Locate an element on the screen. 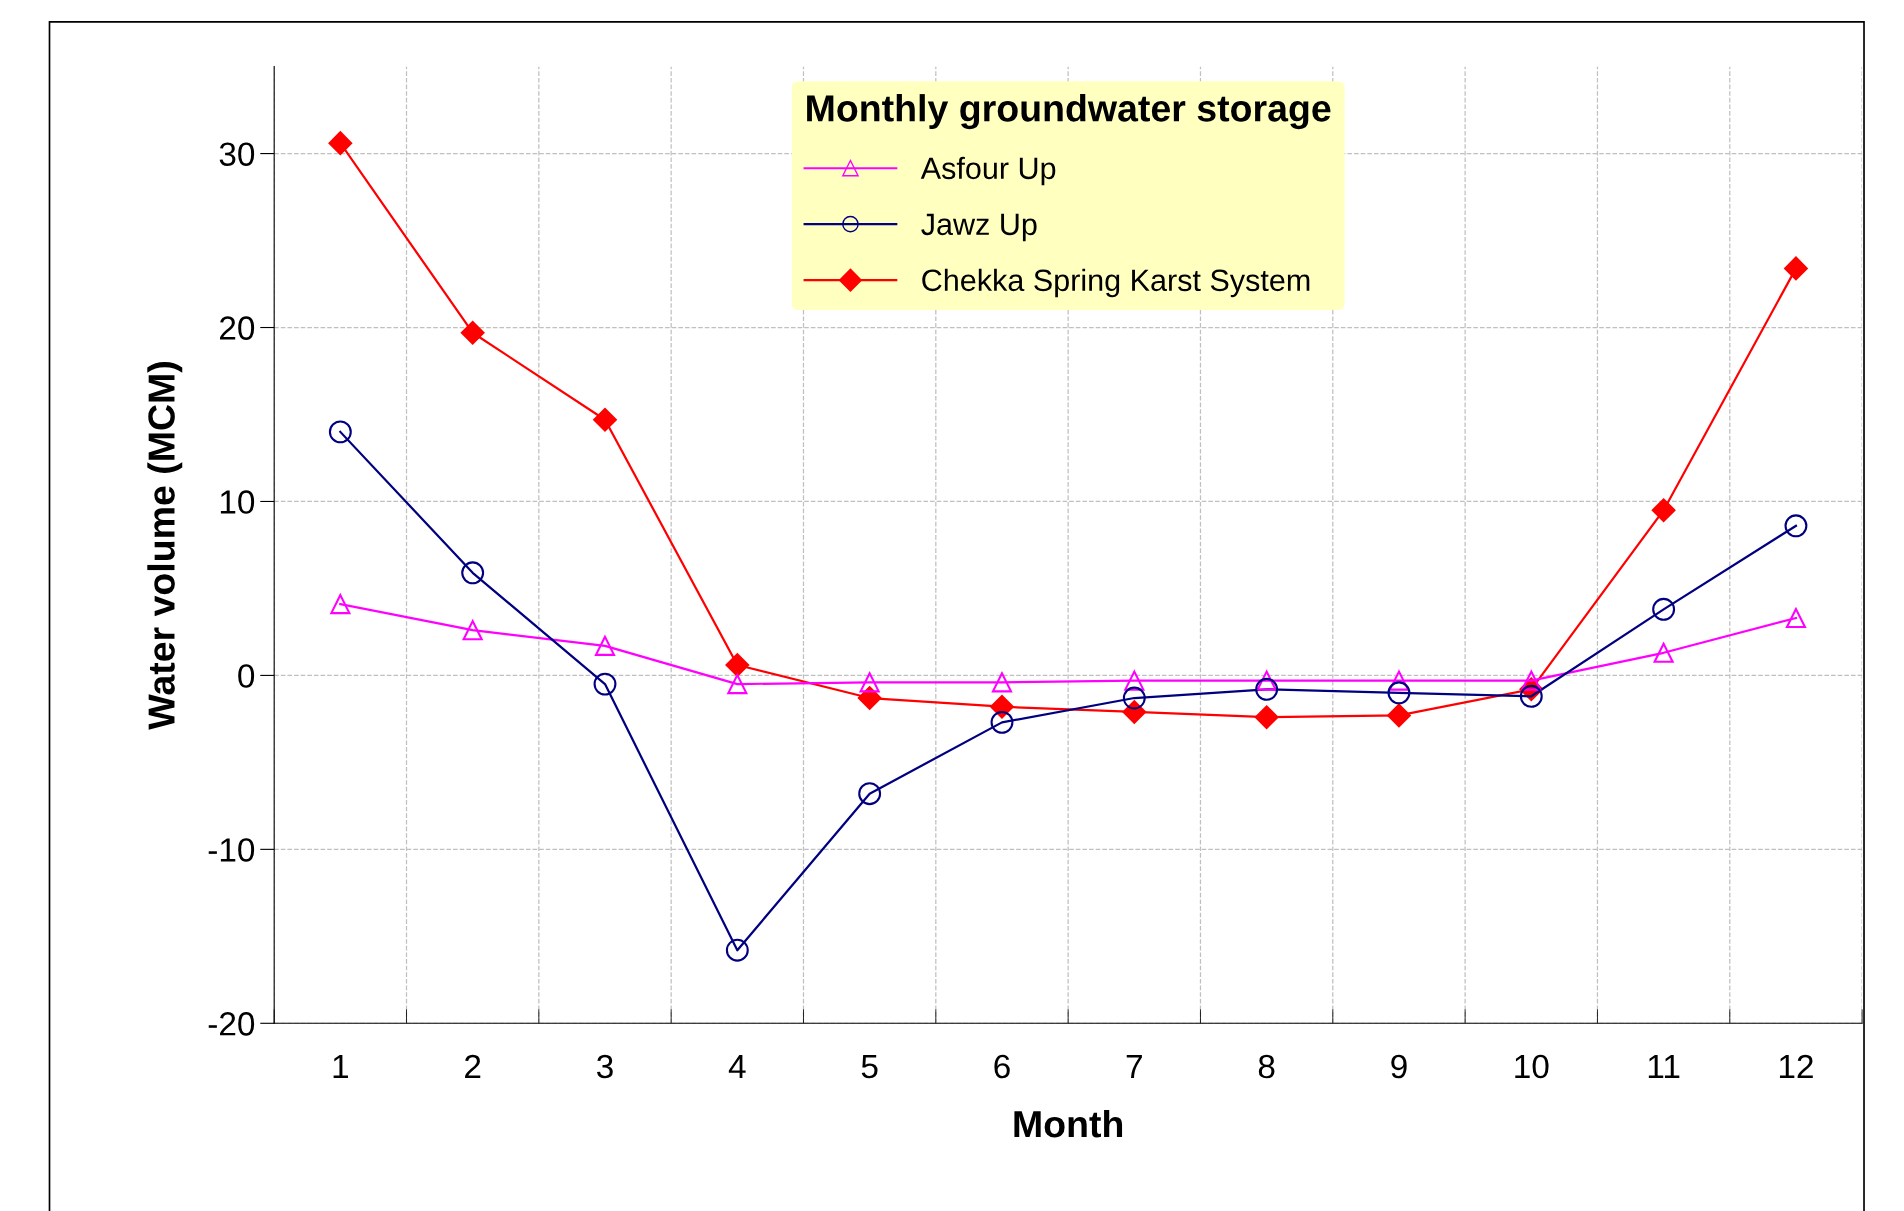  y-tick-label: 10 is located at coordinates (237, 502).